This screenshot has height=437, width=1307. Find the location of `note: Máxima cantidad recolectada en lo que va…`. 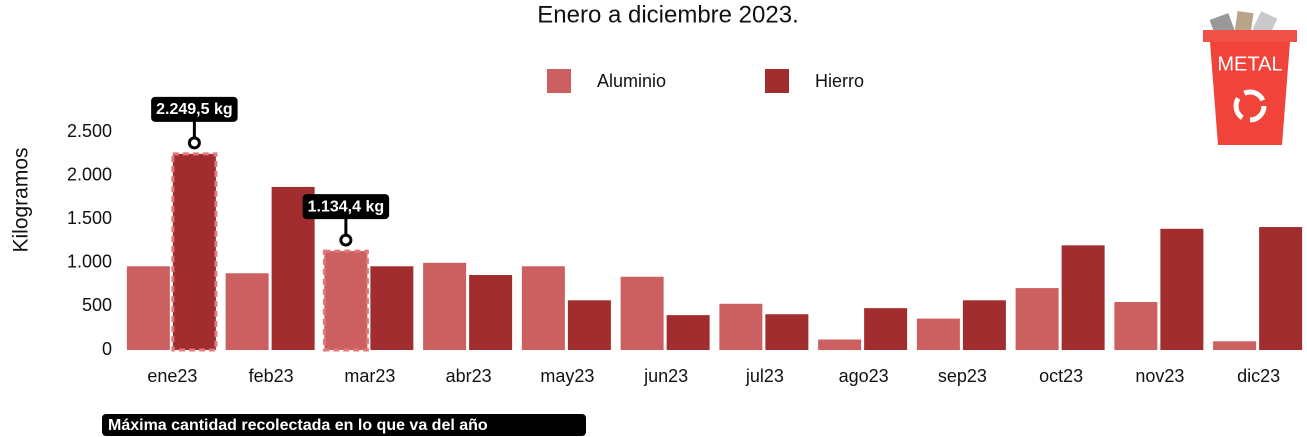

note: Máxima cantidad recolectada en lo que va… is located at coordinates (298, 425).